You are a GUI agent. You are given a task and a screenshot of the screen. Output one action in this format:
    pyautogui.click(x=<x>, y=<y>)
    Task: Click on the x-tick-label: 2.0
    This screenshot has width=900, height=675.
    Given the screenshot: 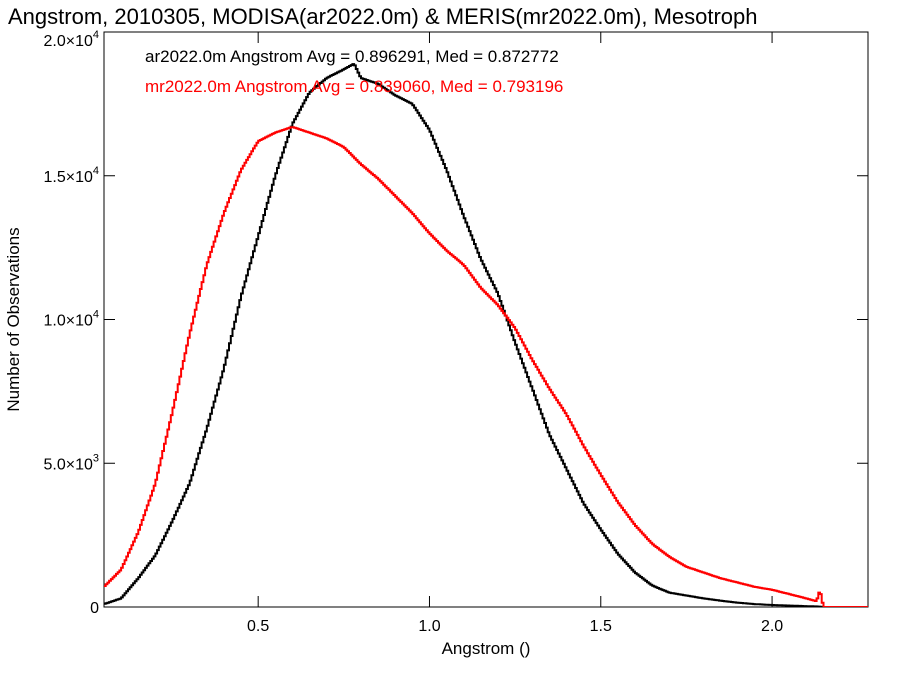 What is the action you would take?
    pyautogui.click(x=772, y=626)
    